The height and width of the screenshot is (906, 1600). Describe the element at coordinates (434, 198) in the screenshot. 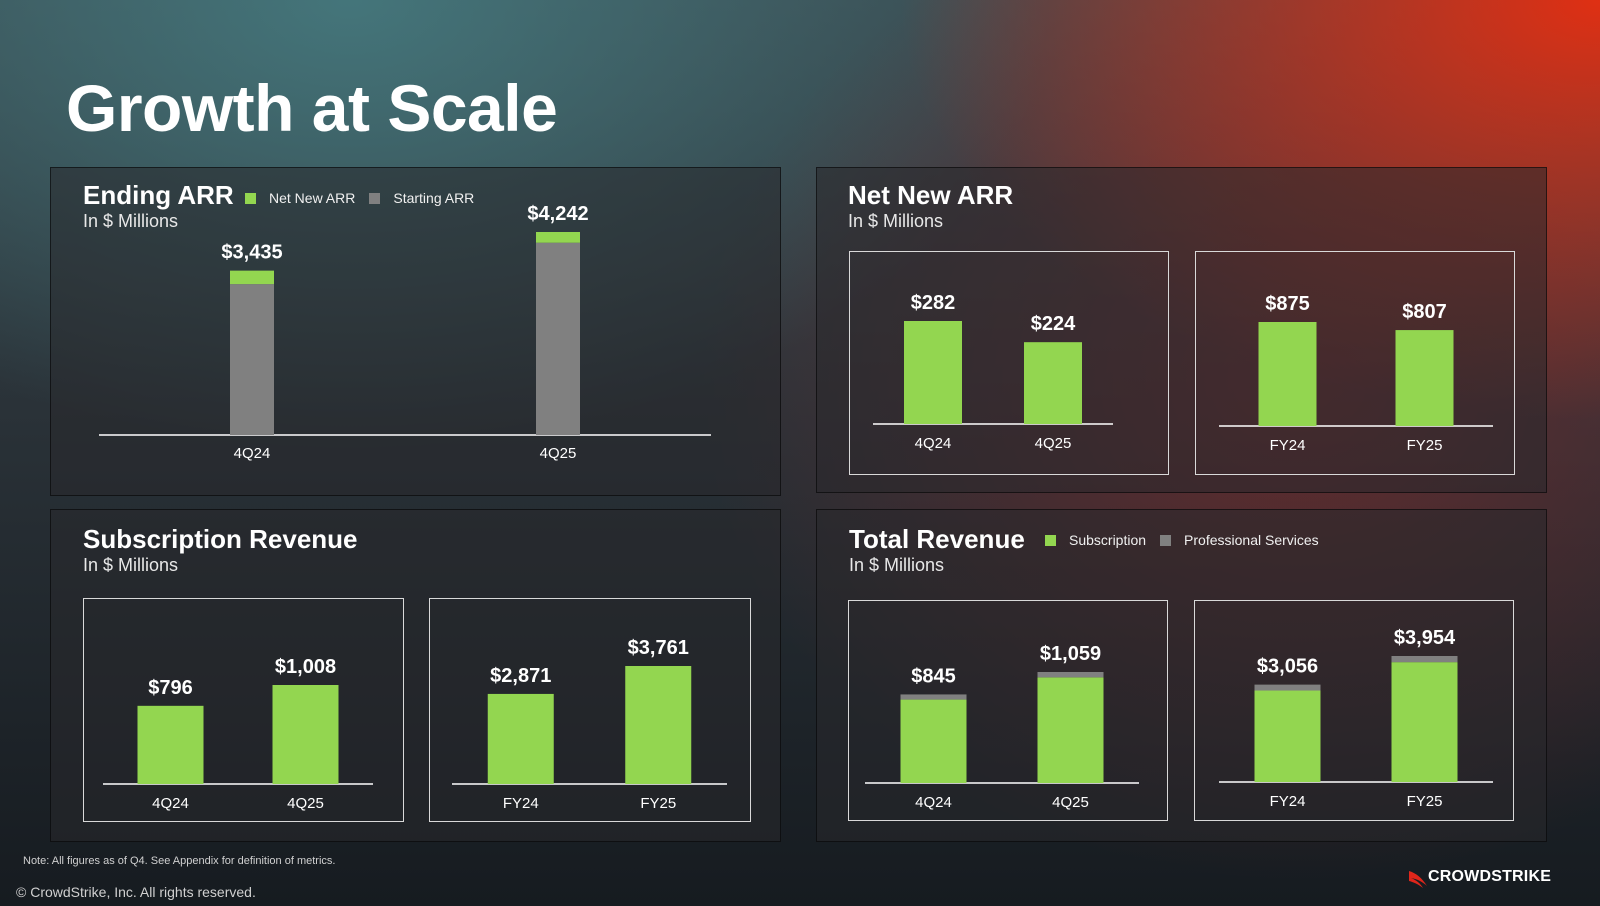

I see `legend-label-starting-arr: Starting ARR` at that location.